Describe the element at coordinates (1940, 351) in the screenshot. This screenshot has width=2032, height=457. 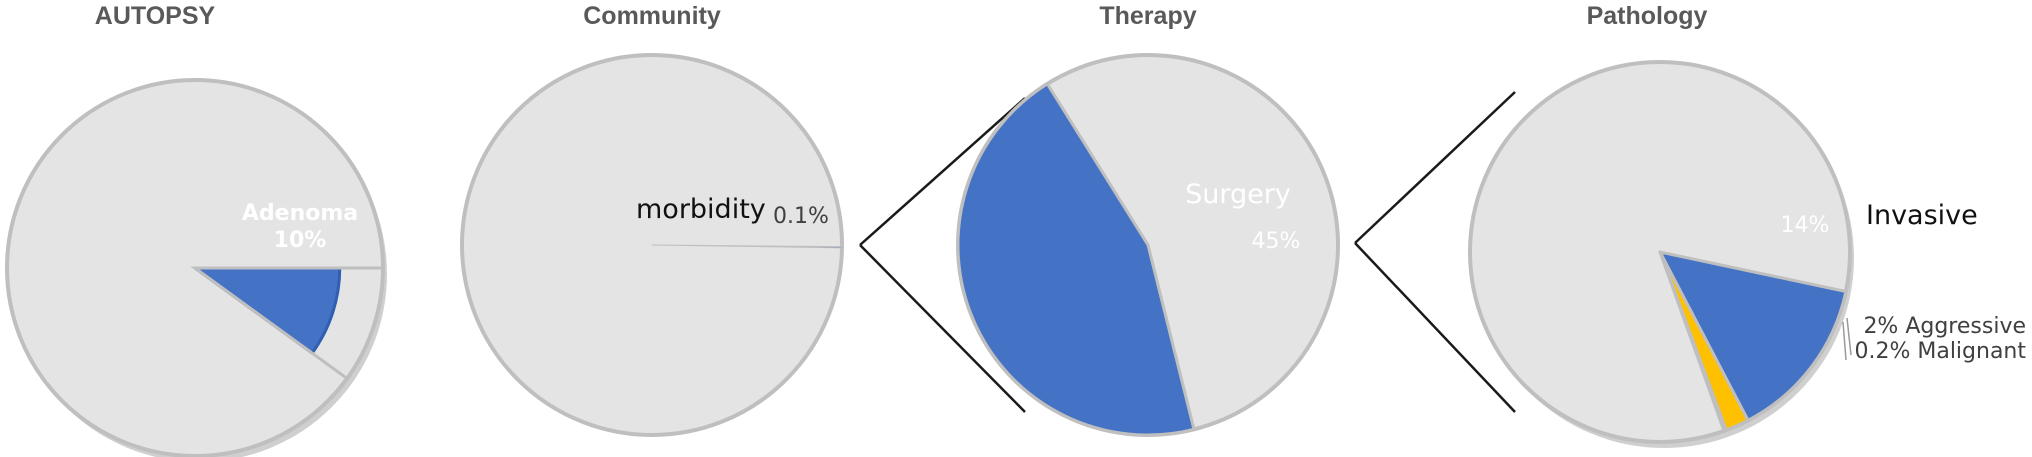
I see `slice-label-malignant: 0.2% Malignant` at that location.